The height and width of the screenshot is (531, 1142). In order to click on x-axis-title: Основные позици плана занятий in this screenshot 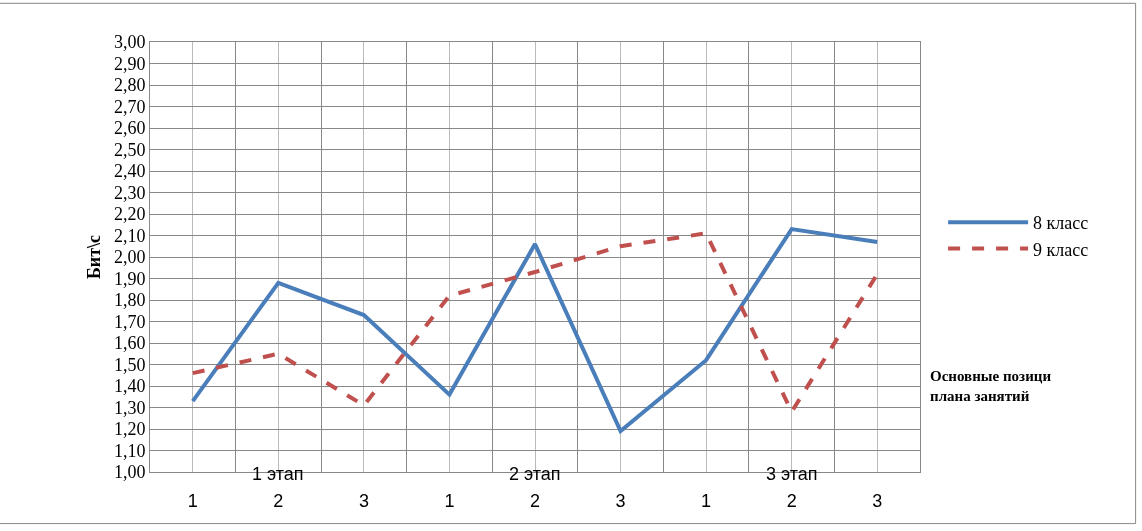, I will do `click(991, 386)`.